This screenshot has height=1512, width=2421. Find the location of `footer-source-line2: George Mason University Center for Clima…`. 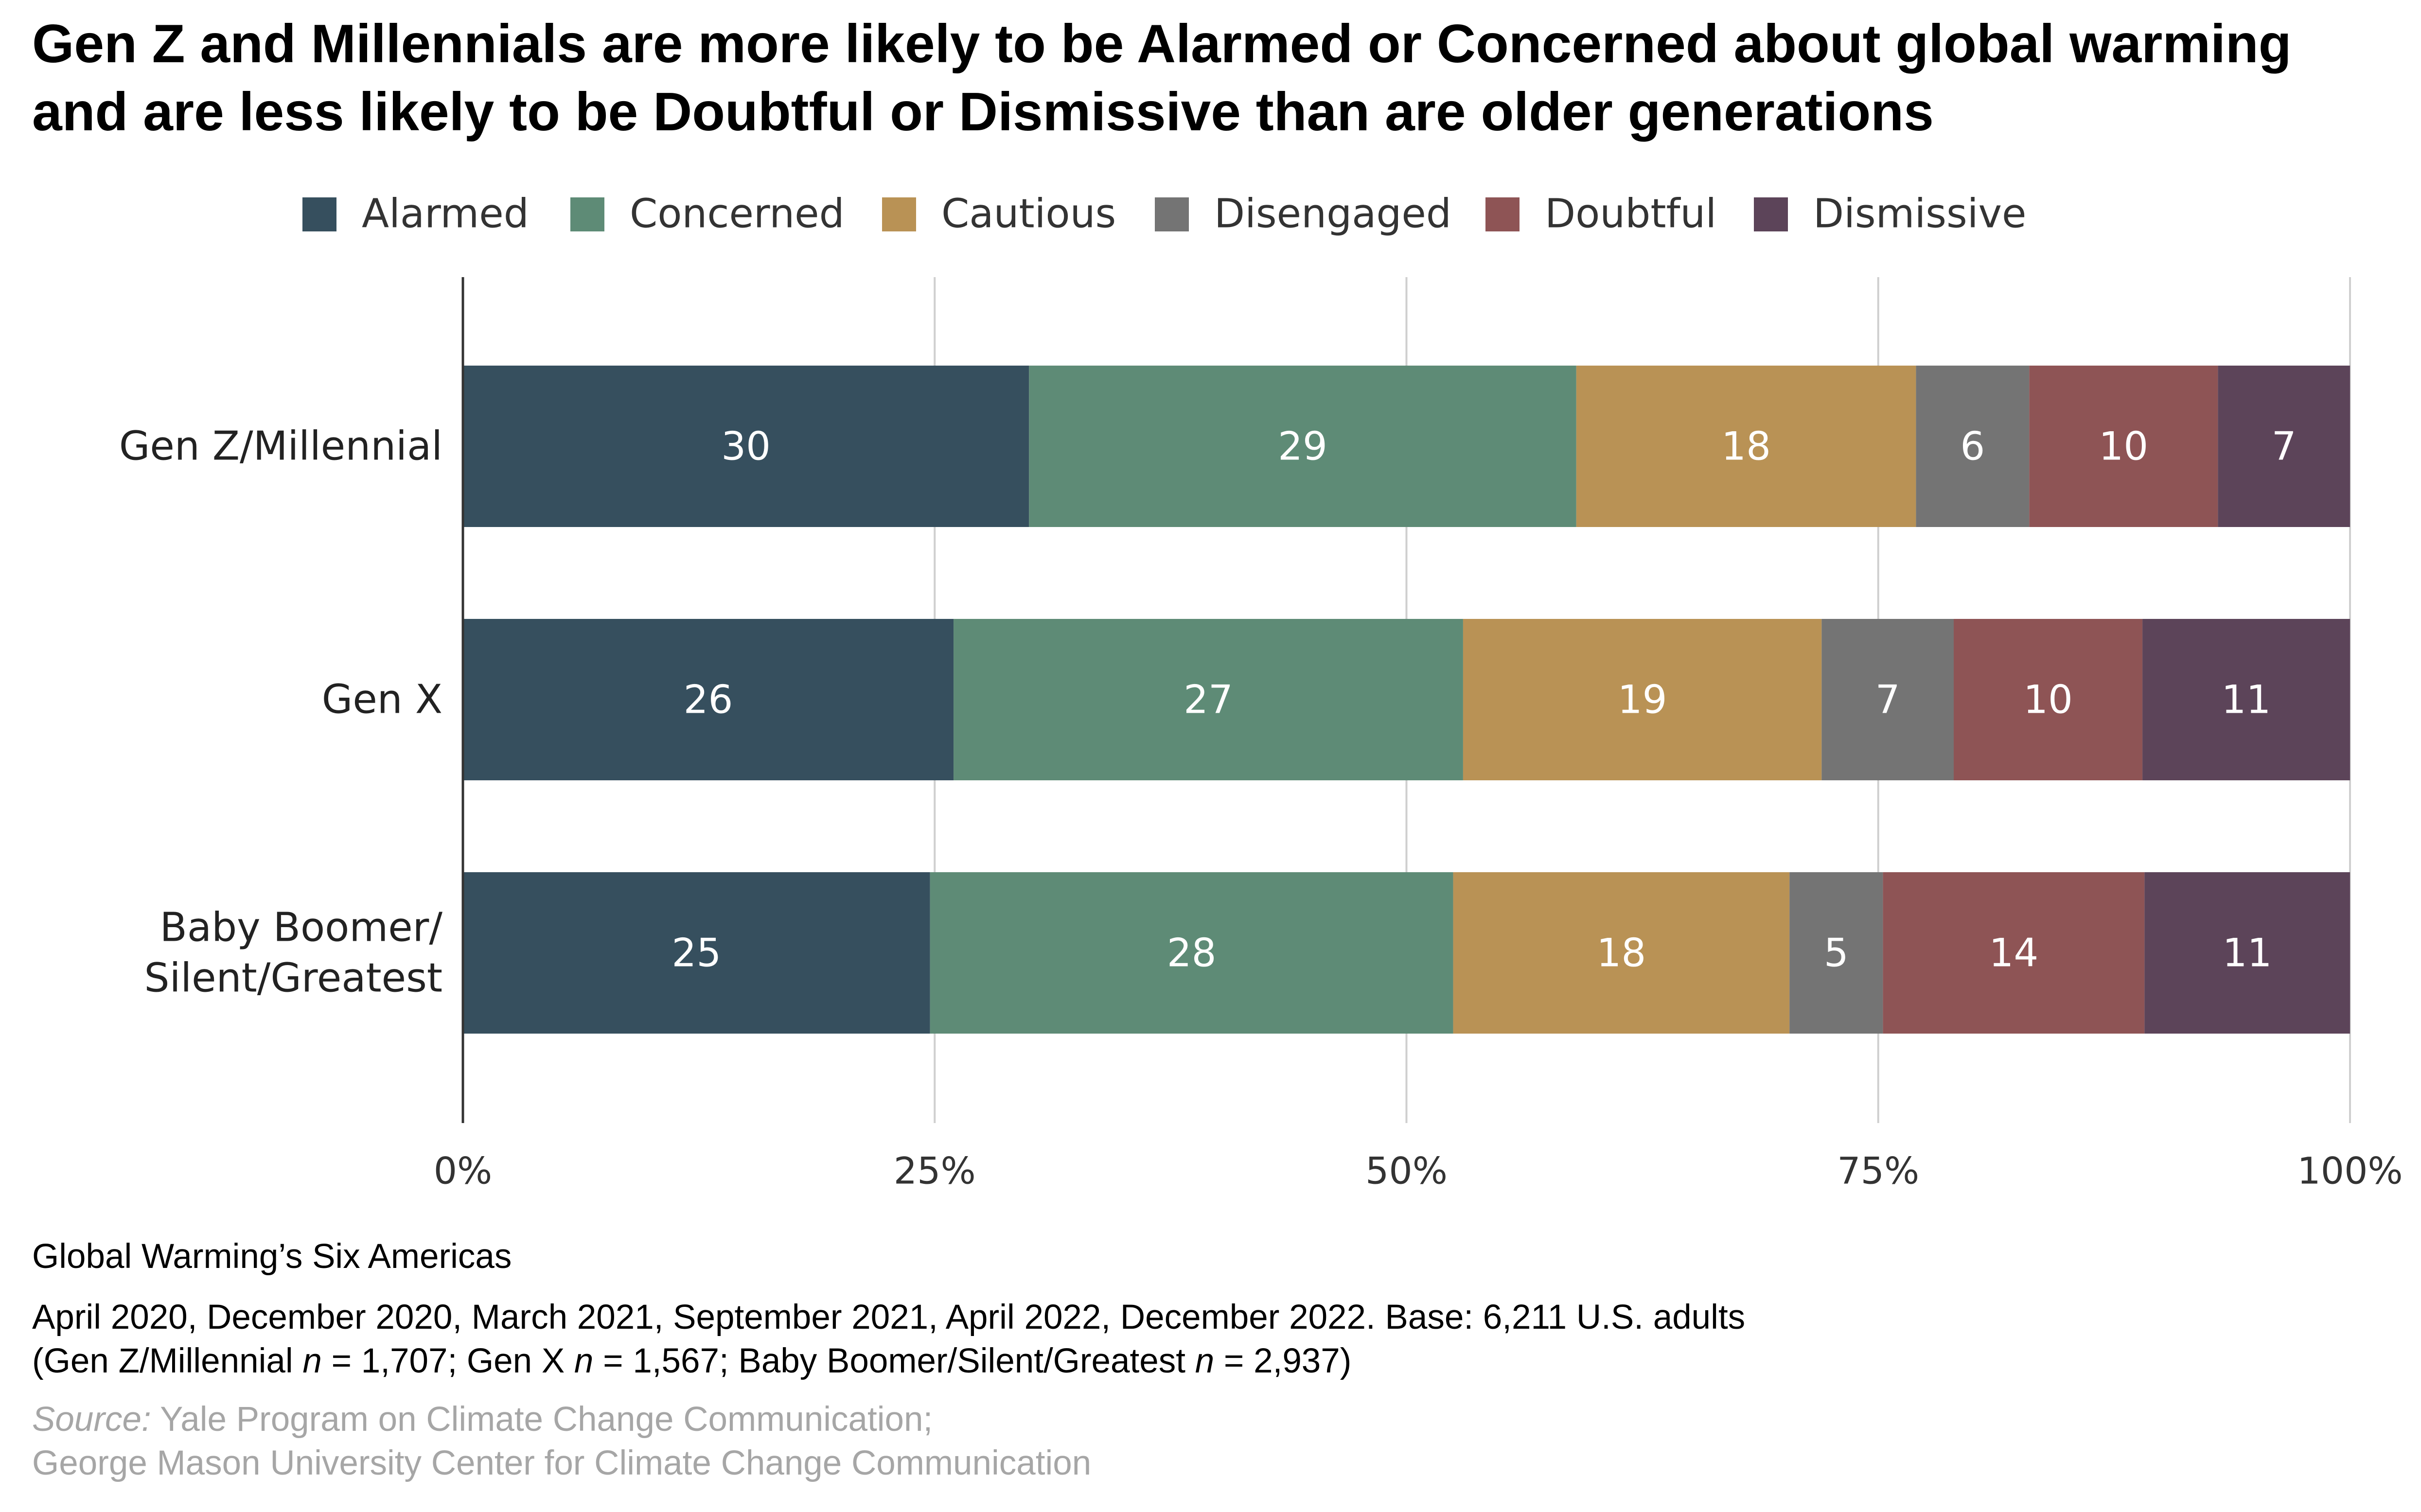

footer-source-line2: George Mason University Center for Clima… is located at coordinates (562, 1463).